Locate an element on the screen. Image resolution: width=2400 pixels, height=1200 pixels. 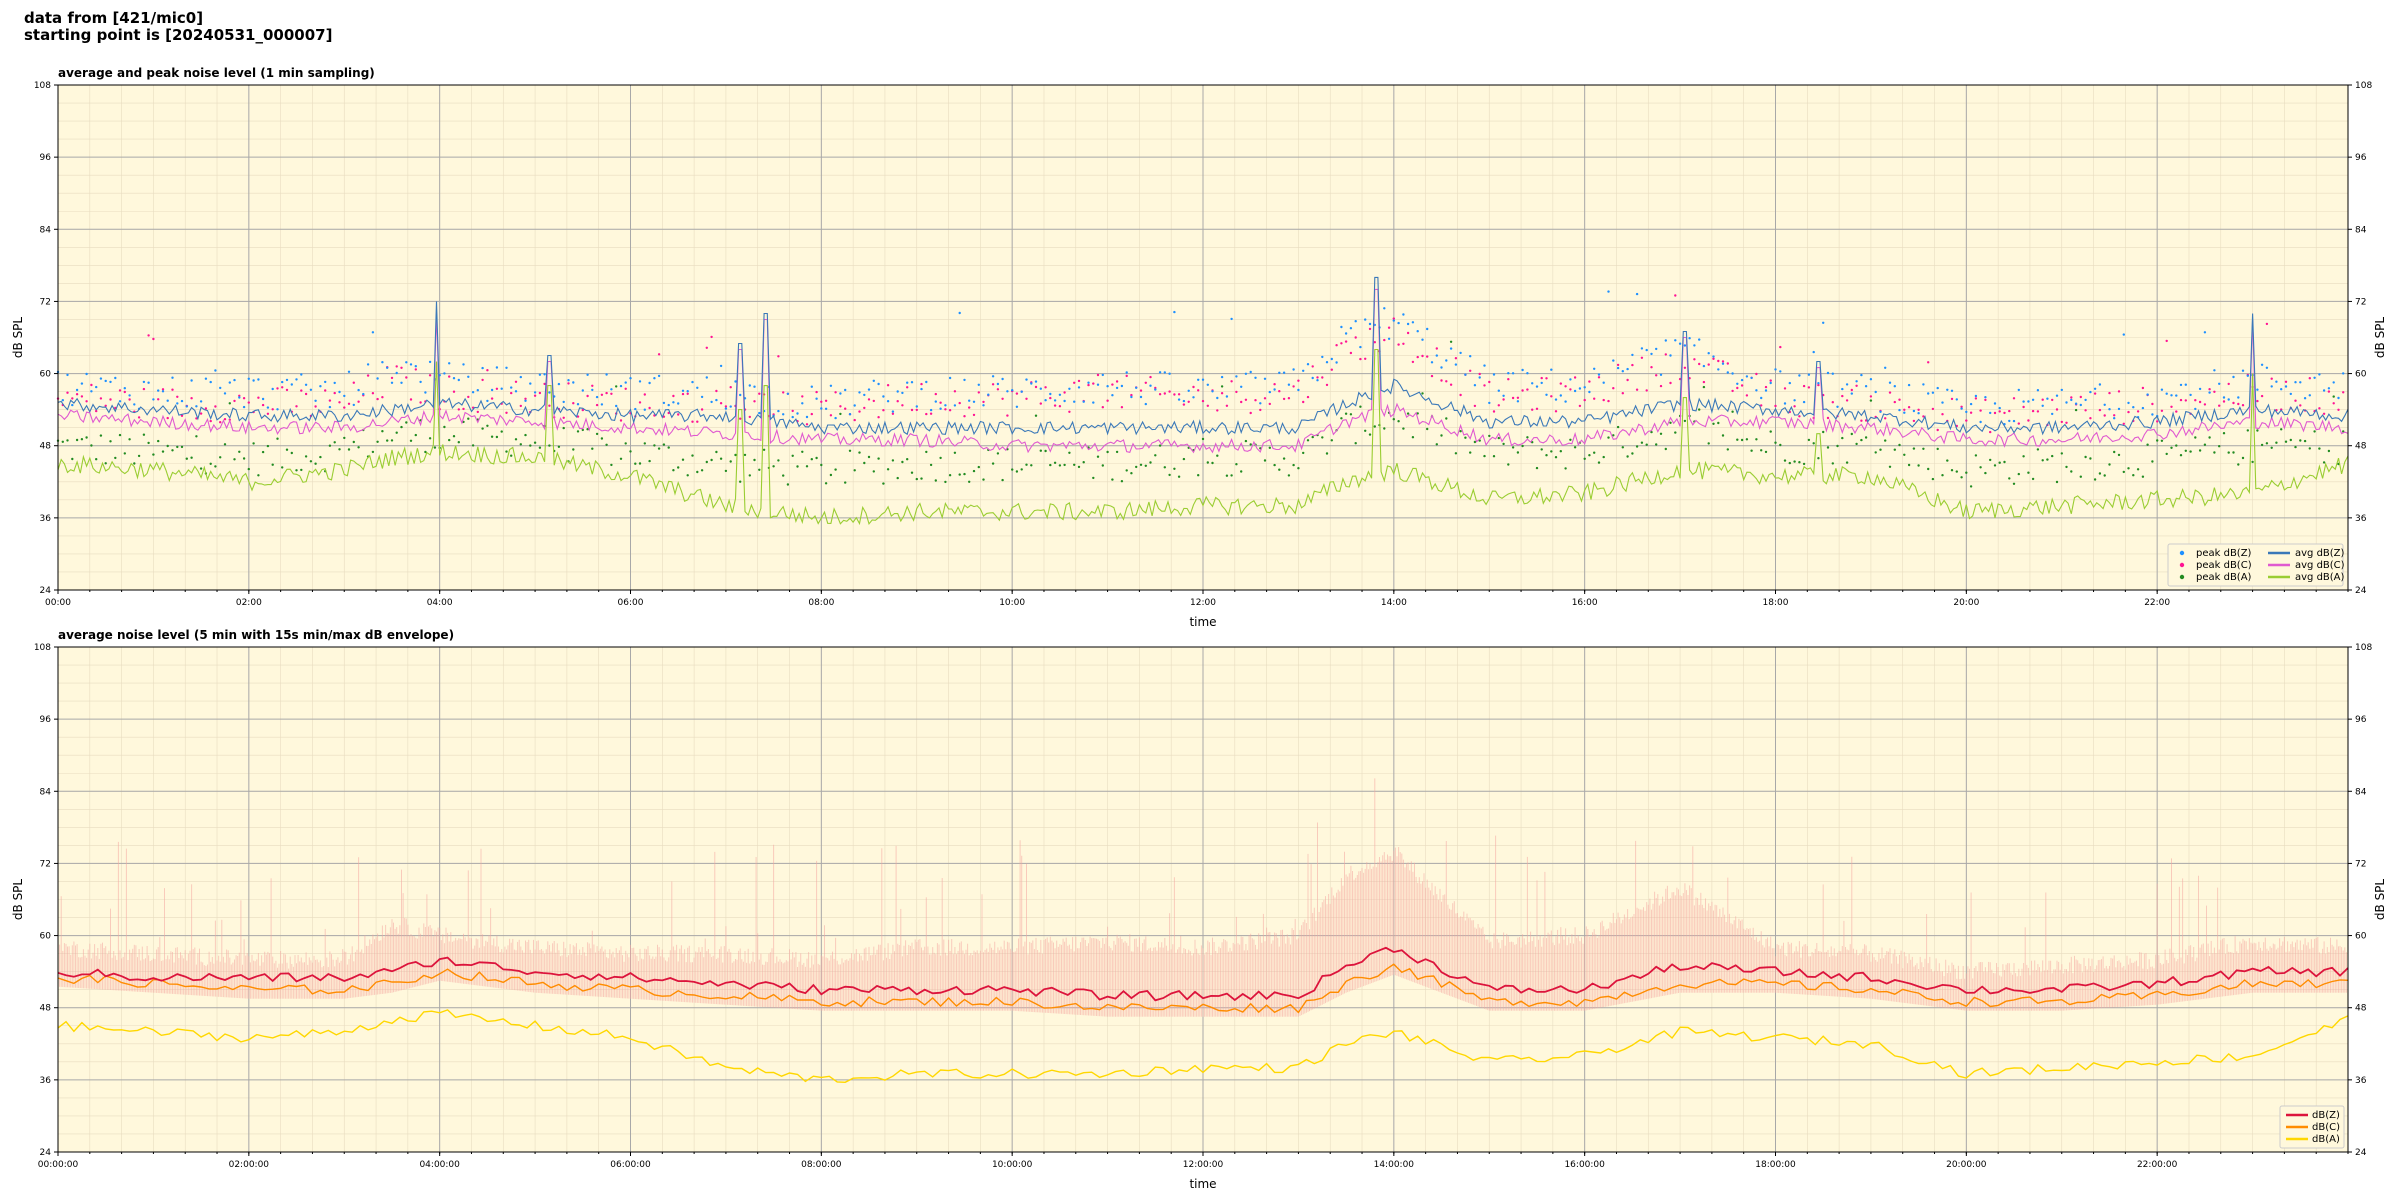
x-tick-label: 22:00:00 is located at coordinates (2157, 1165).